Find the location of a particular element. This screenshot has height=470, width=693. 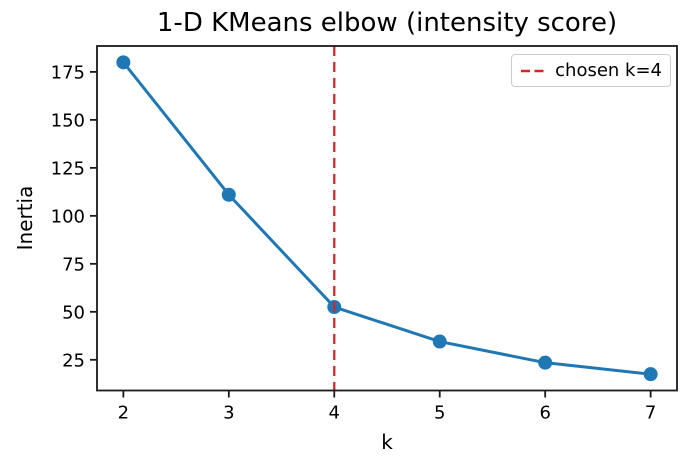

data-point-k7 is located at coordinates (650, 374).